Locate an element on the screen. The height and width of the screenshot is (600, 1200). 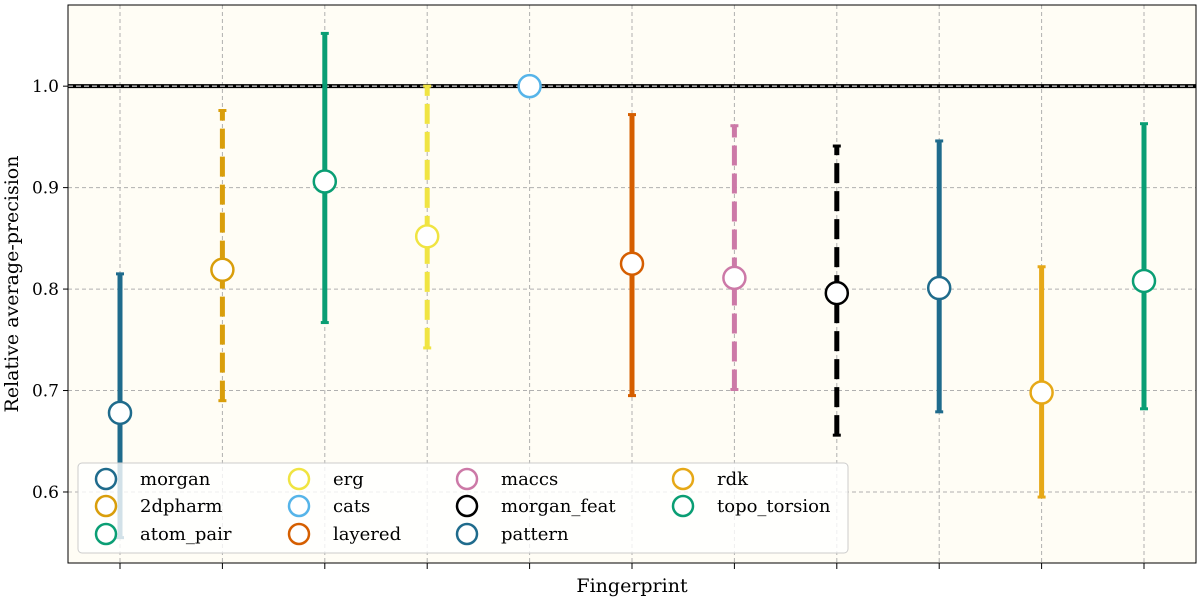
legend-label-2dpharm: 2dpharm is located at coordinates (181, 506).